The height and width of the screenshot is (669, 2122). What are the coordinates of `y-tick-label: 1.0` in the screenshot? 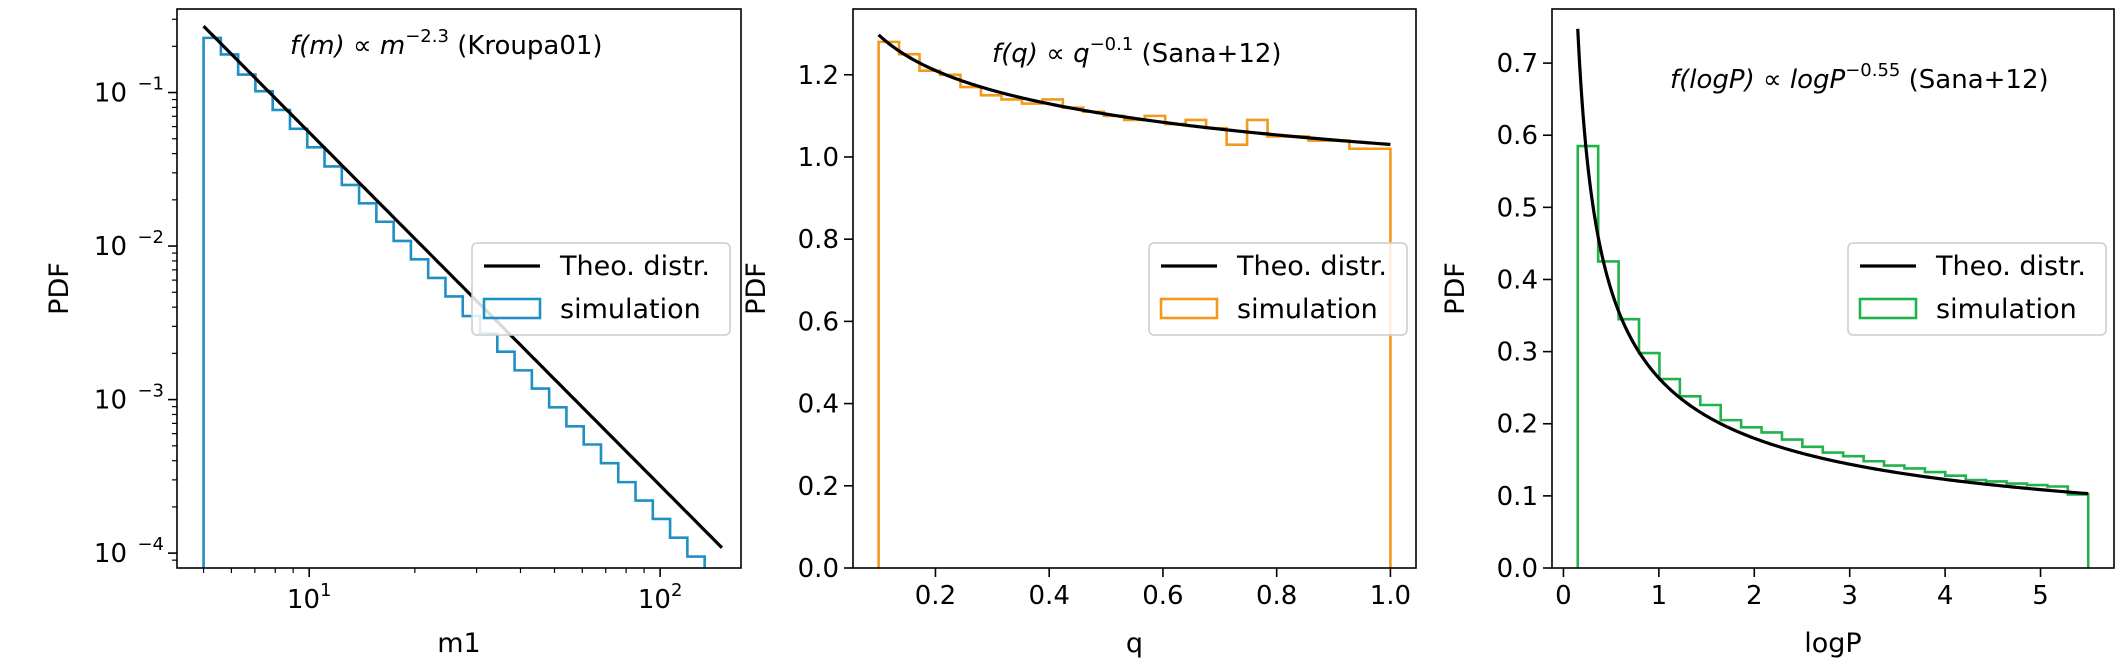 It's located at (818, 158).